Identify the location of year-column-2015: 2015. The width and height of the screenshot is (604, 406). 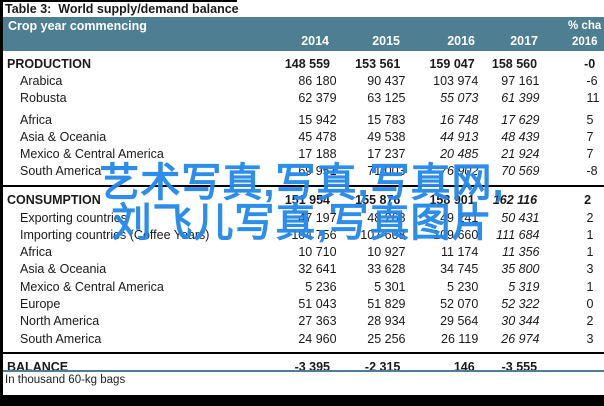
(386, 41).